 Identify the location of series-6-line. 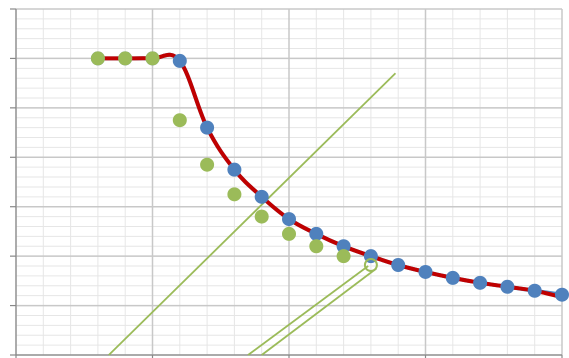
(308, 310).